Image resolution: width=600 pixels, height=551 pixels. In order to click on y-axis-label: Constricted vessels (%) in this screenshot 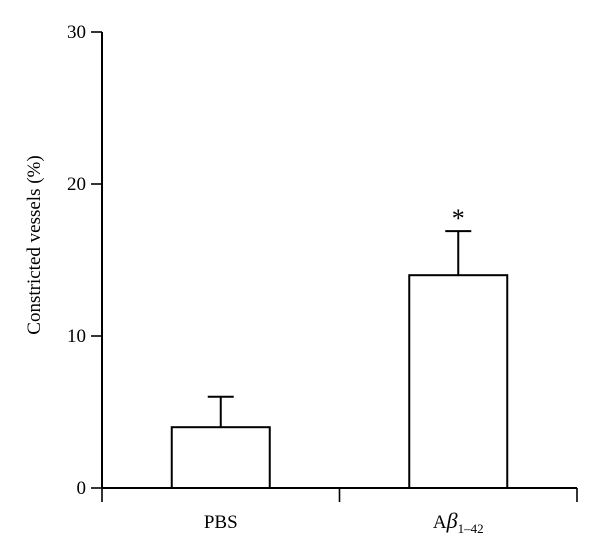, I will do `click(34, 244)`.